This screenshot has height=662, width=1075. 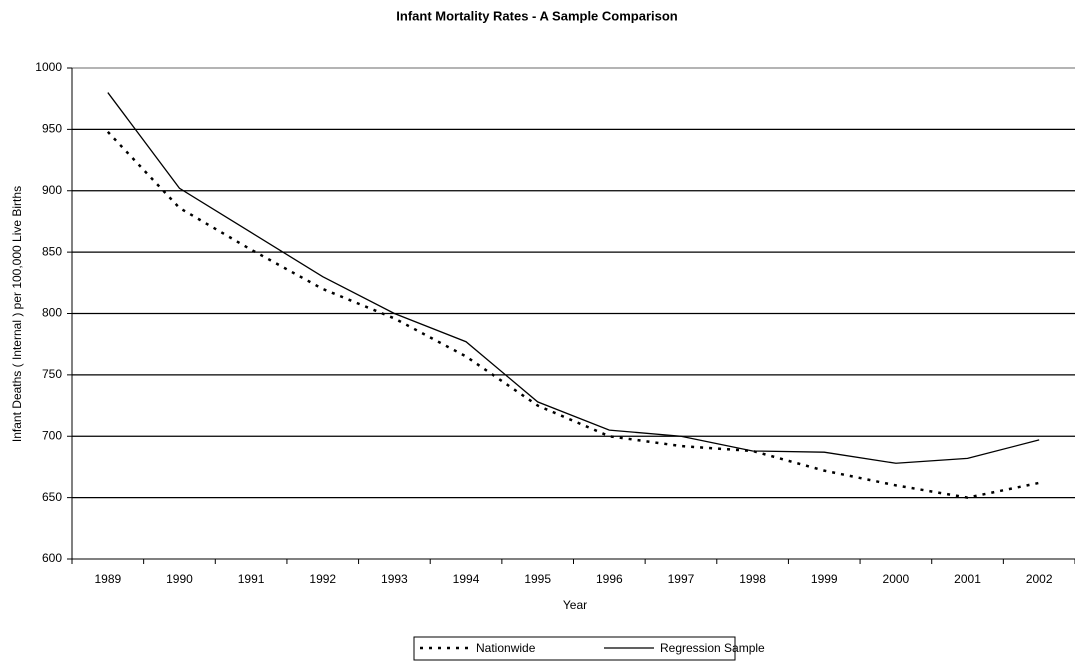 What do you see at coordinates (967, 579) in the screenshot?
I see `x-tick-label: 2001` at bounding box center [967, 579].